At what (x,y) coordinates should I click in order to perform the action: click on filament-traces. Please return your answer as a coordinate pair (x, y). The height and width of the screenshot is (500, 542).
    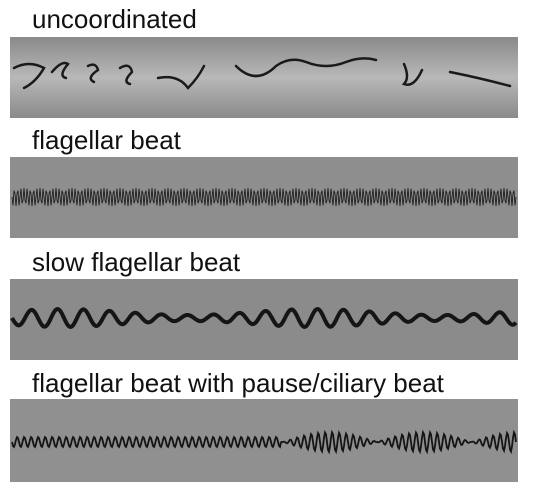
    Looking at the image, I should click on (262, 73).